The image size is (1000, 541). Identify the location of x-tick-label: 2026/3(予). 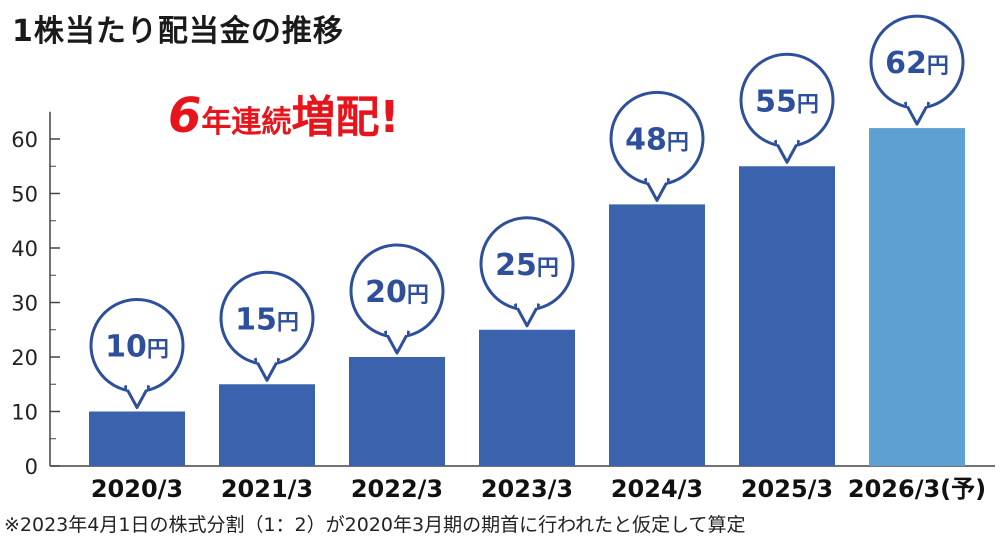
(917, 489).